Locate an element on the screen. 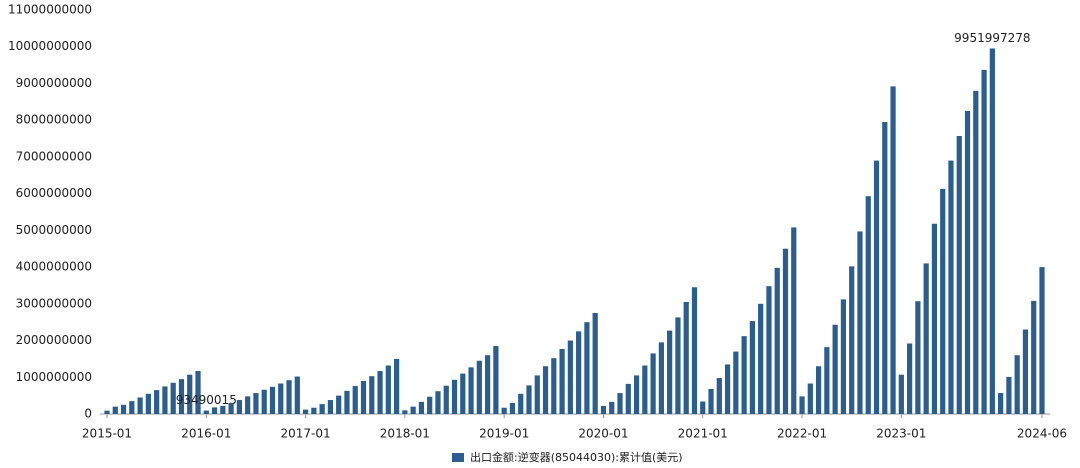  x-tick-label: 2020-01 is located at coordinates (603, 434).